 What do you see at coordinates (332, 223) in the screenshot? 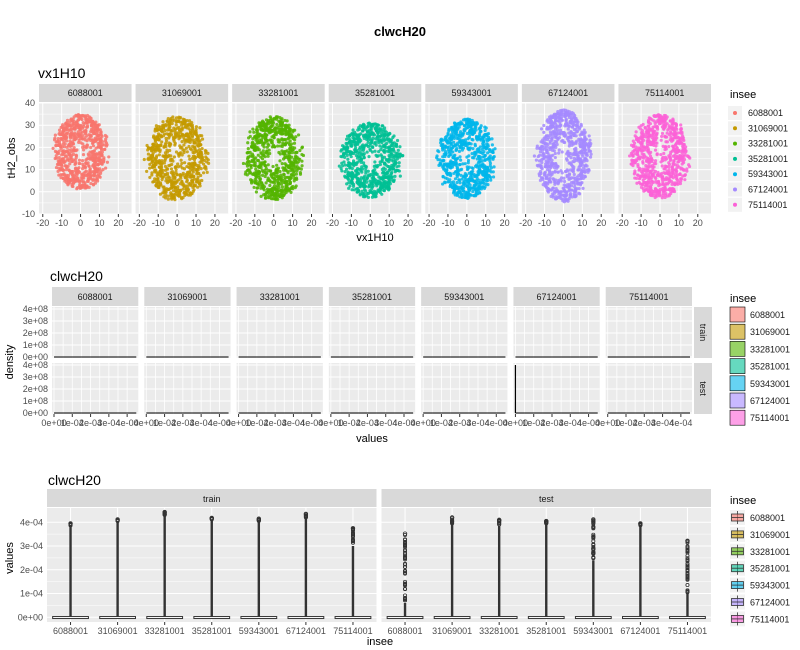
I see `scatter-x-tick-label: -20` at bounding box center [332, 223].